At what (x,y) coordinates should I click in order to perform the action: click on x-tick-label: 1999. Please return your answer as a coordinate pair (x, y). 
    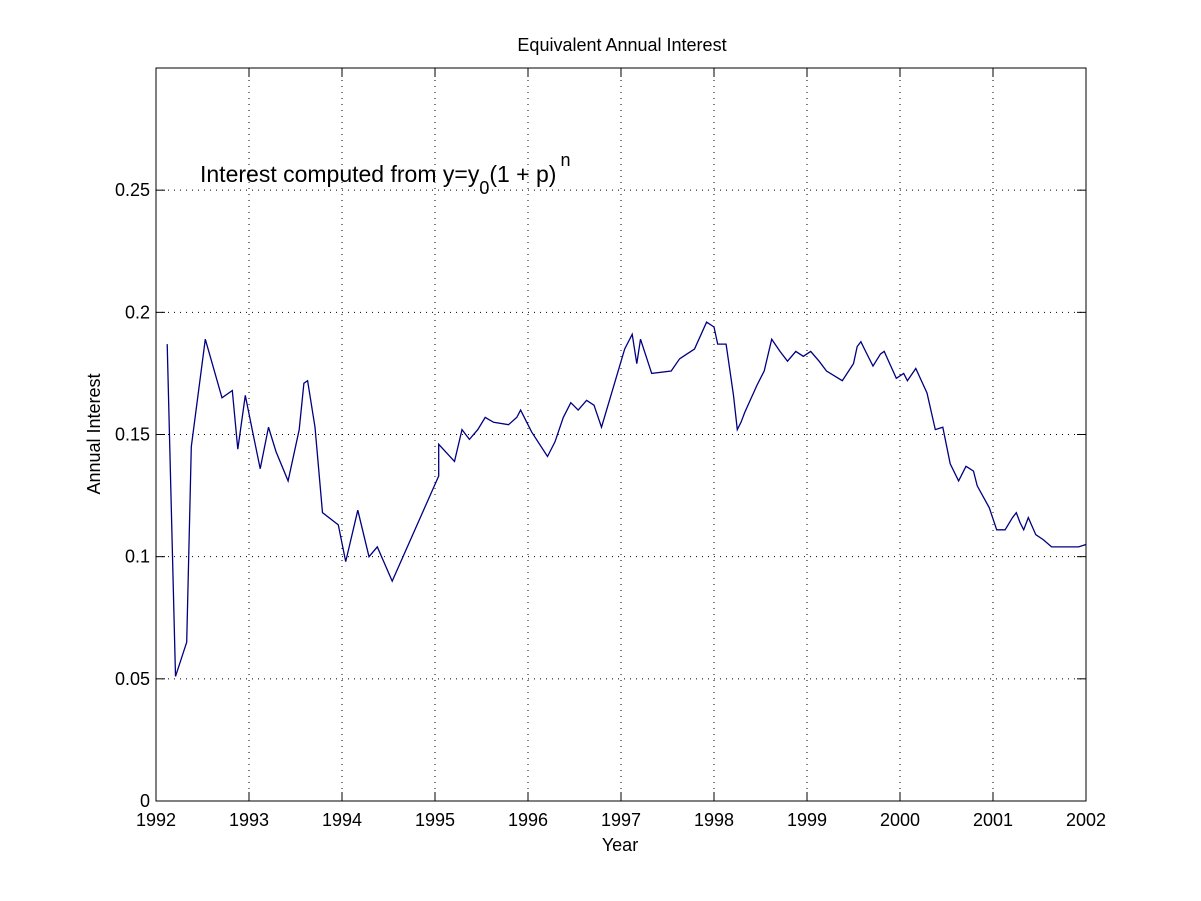
    Looking at the image, I should click on (807, 820).